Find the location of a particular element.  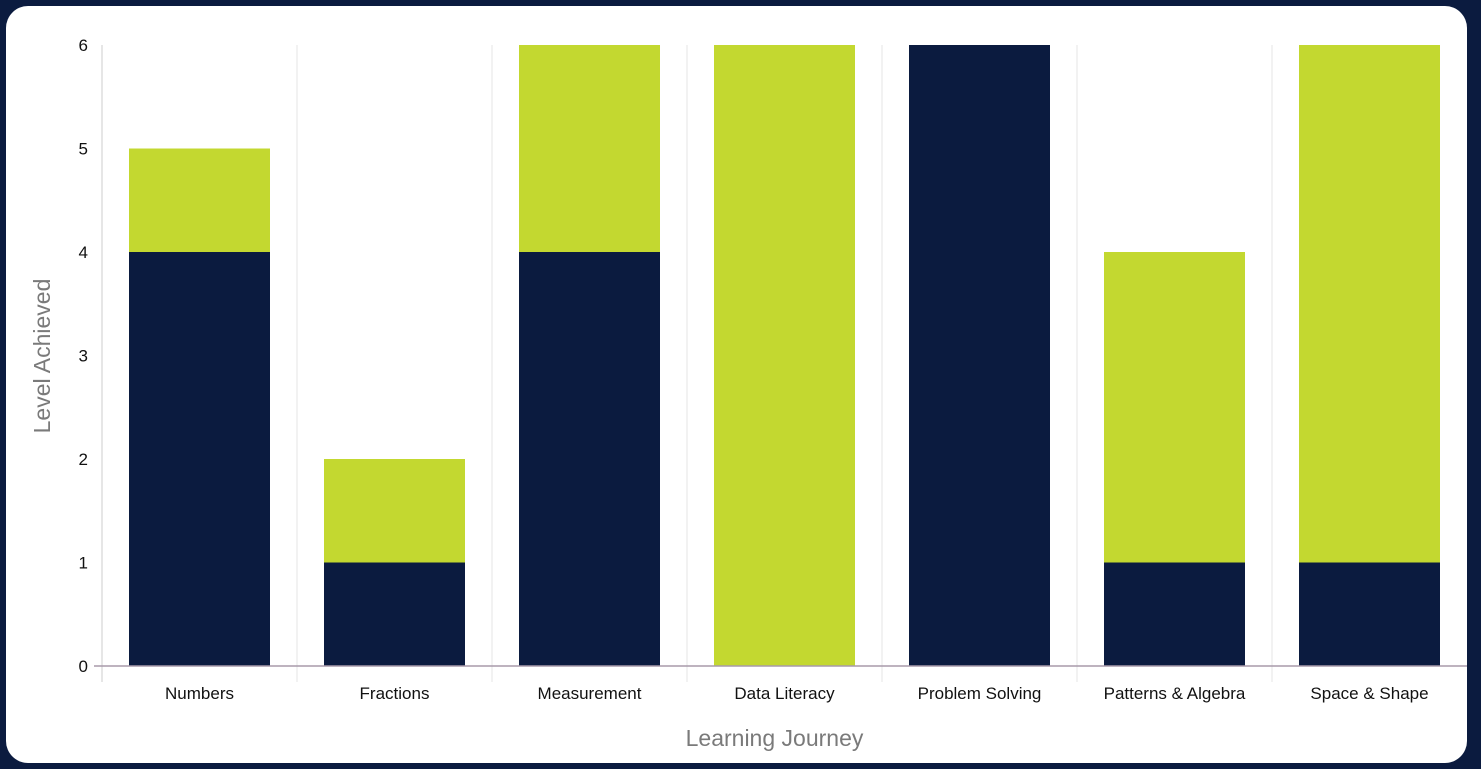

x-category-label: Fractions is located at coordinates (395, 693).